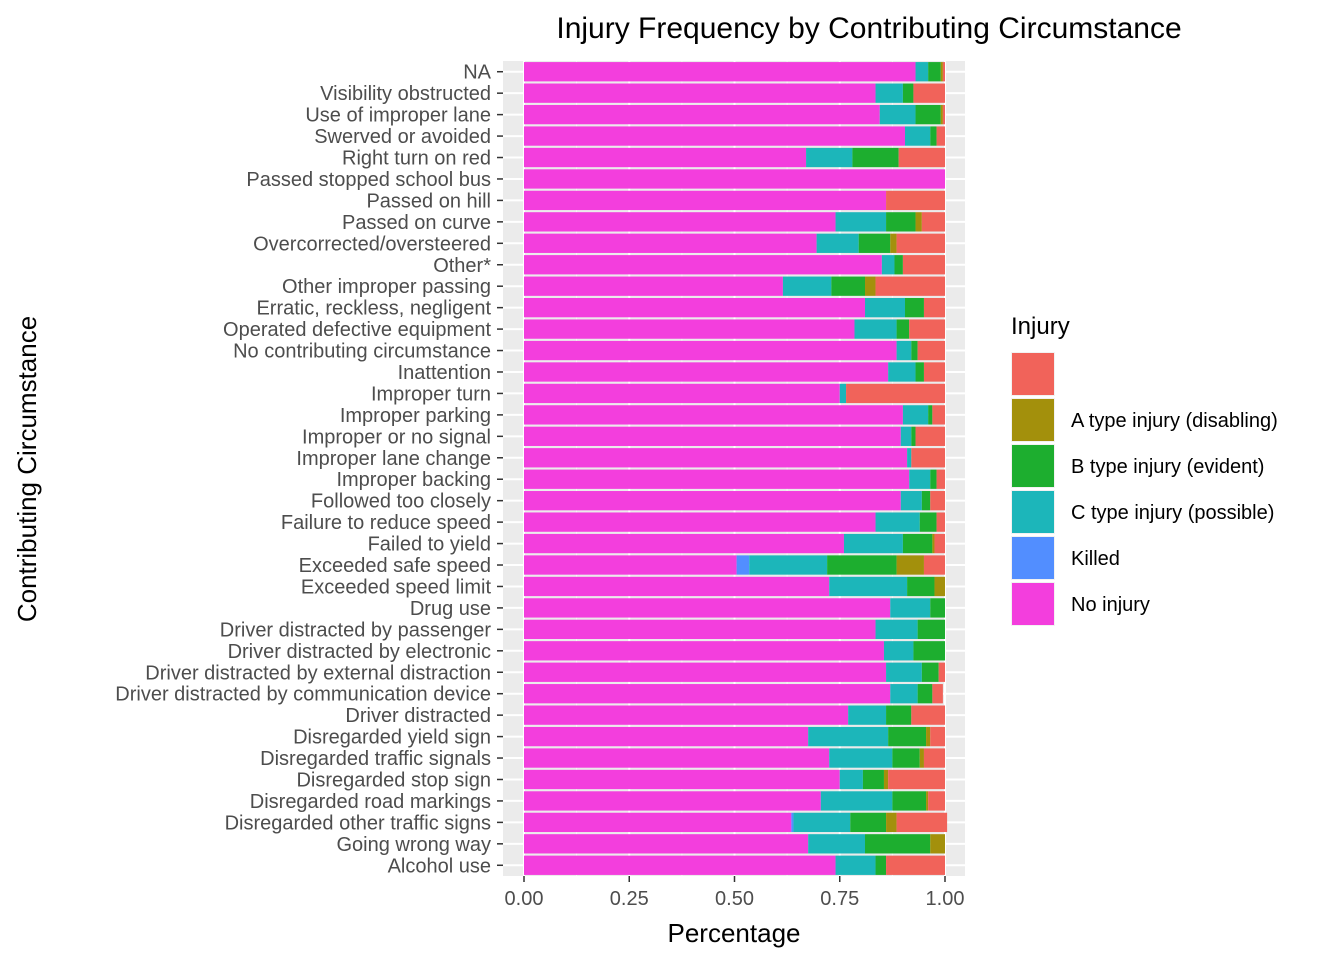 The image size is (1344, 960). I want to click on legend-title: Injury, so click(1040, 326).